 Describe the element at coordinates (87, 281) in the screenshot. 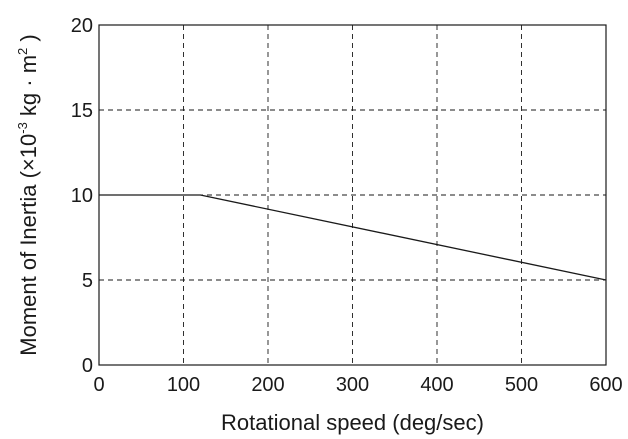

I see `y-tick-label-5: 5` at that location.